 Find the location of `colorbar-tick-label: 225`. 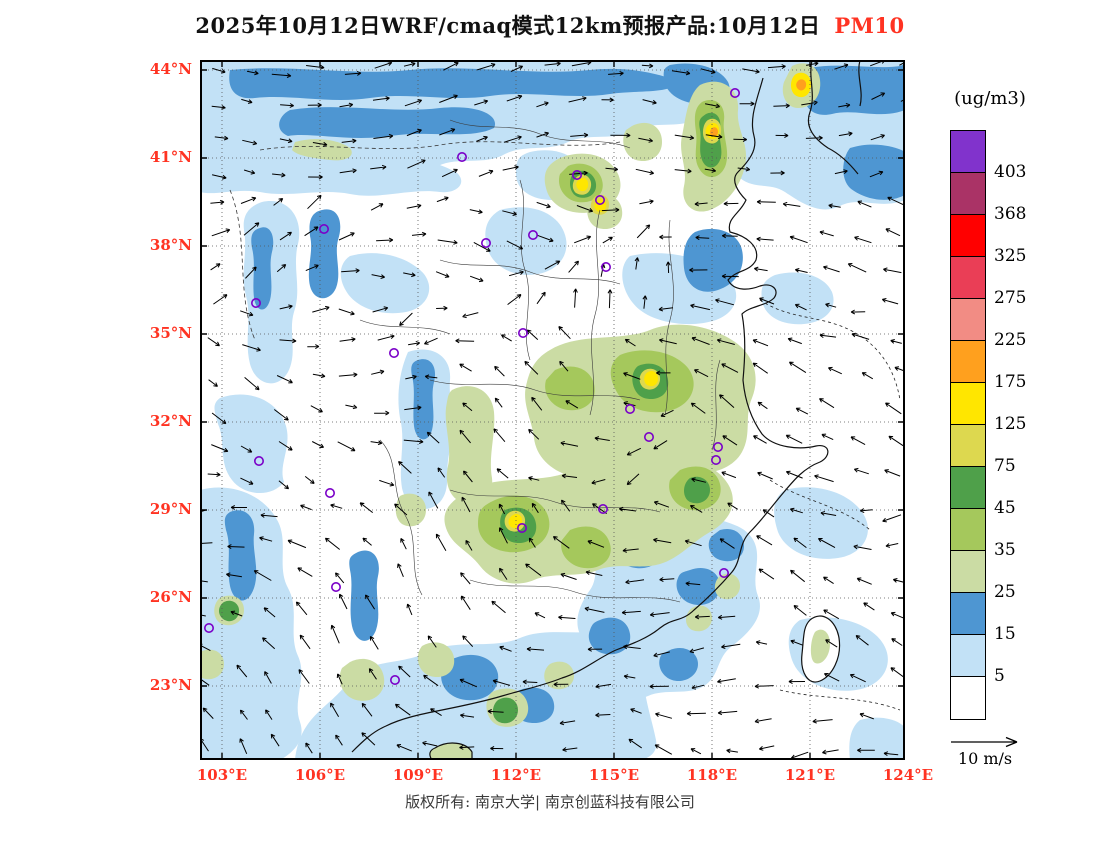

colorbar-tick-label: 225 is located at coordinates (1010, 340).